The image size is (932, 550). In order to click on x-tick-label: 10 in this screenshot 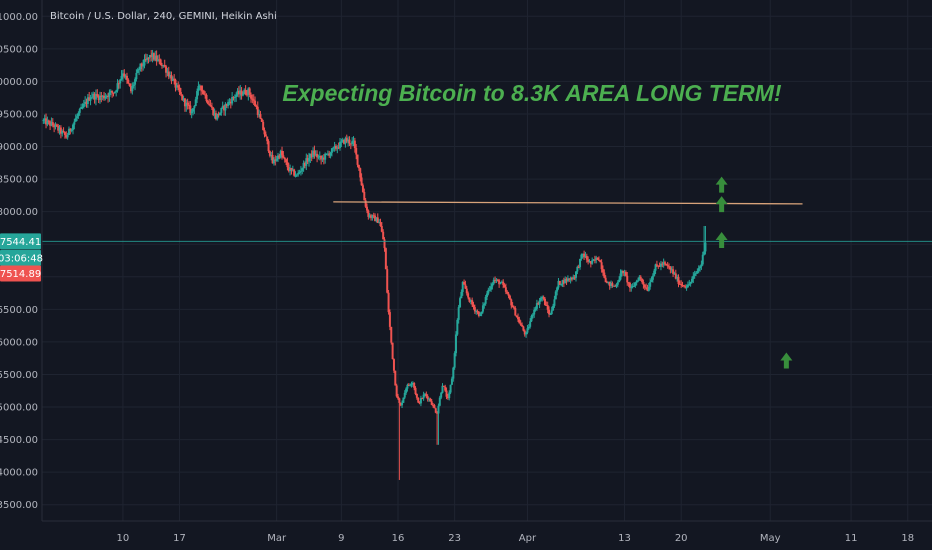, I will do `click(123, 538)`.